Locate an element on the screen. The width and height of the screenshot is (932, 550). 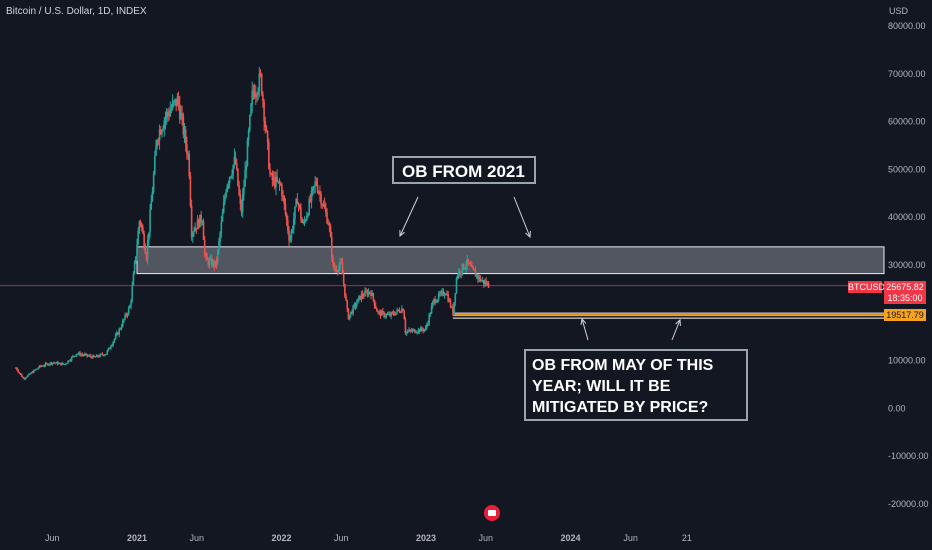
y-tick-label: 30000.00 is located at coordinates (907, 265).